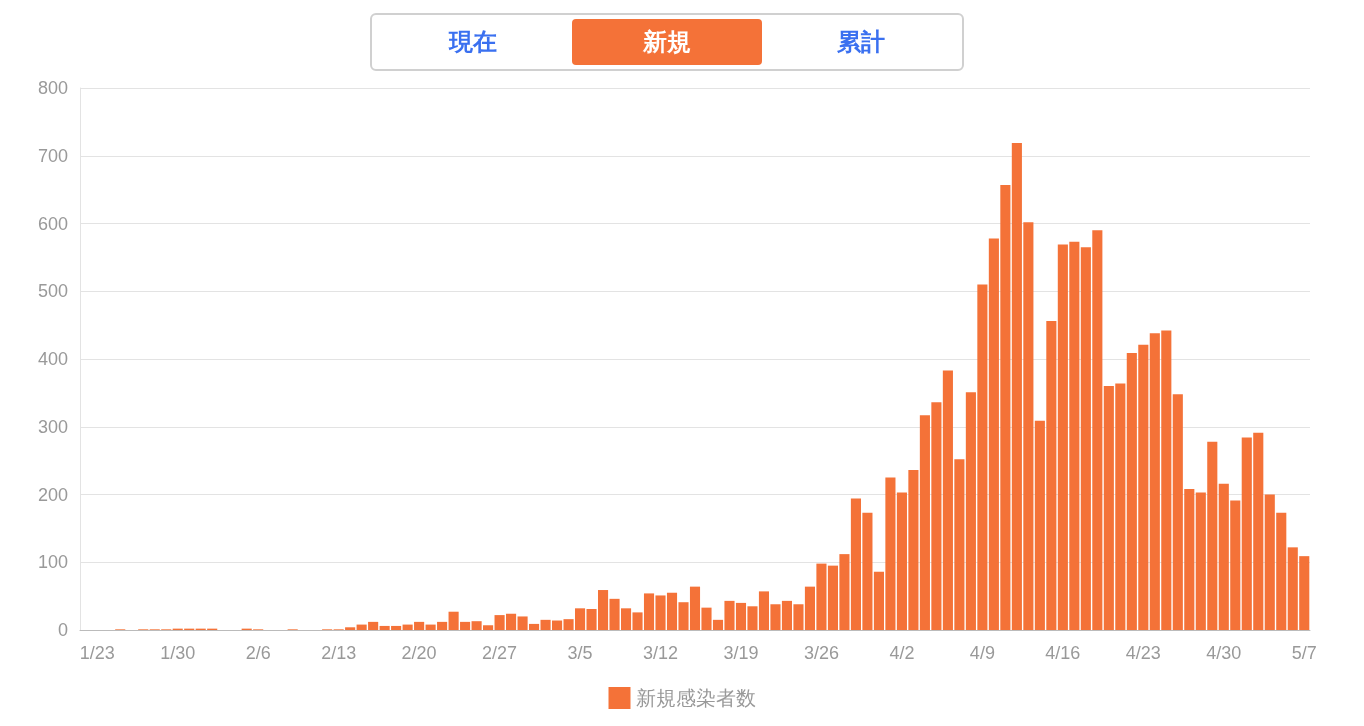  What do you see at coordinates (667, 42) in the screenshot?
I see `tab-selector: 現在 新規 累計` at bounding box center [667, 42].